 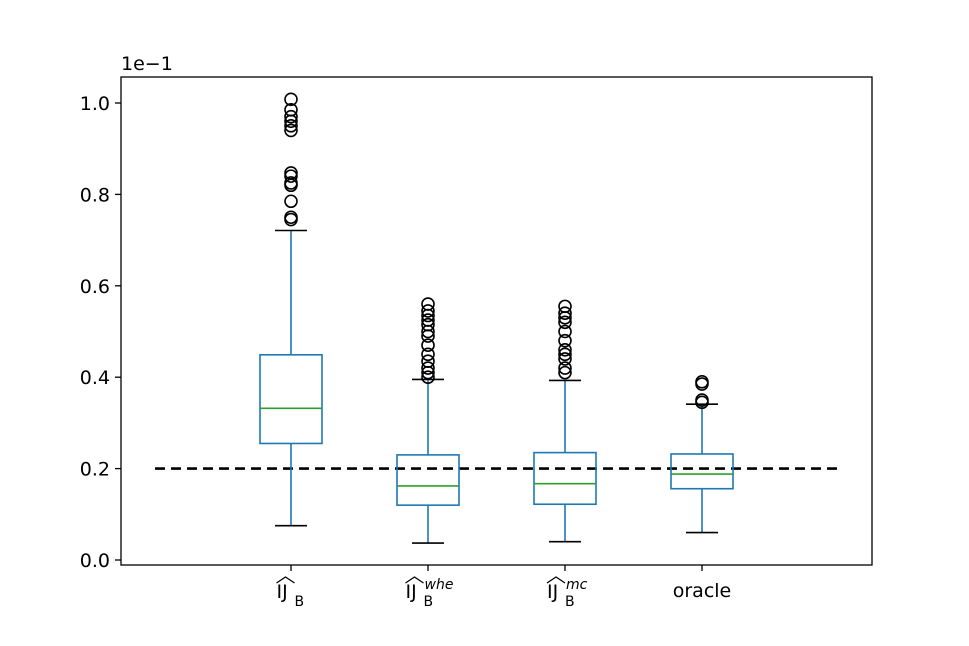 What do you see at coordinates (100, 332) in the screenshot?
I see `y-axis: 0.0 0.2 0.4 0.6 0.8 1.0` at bounding box center [100, 332].